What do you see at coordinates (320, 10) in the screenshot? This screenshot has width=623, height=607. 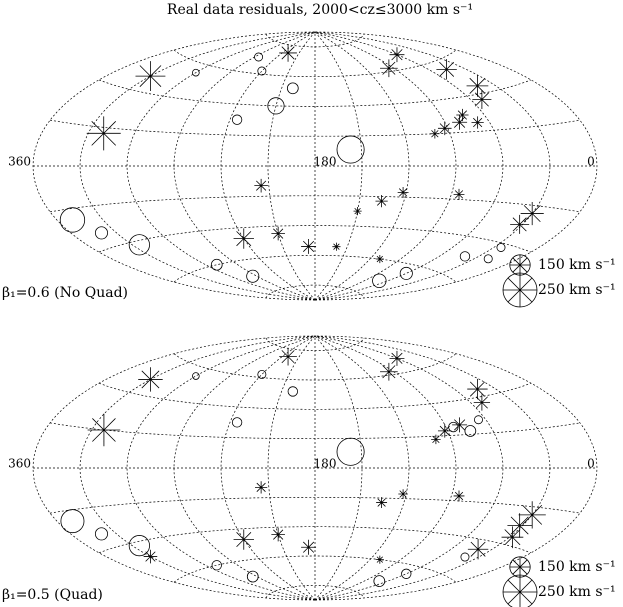 I see `figure-title: Real data residuals, 2000<cz≤3000 km s⁻¹` at bounding box center [320, 10].